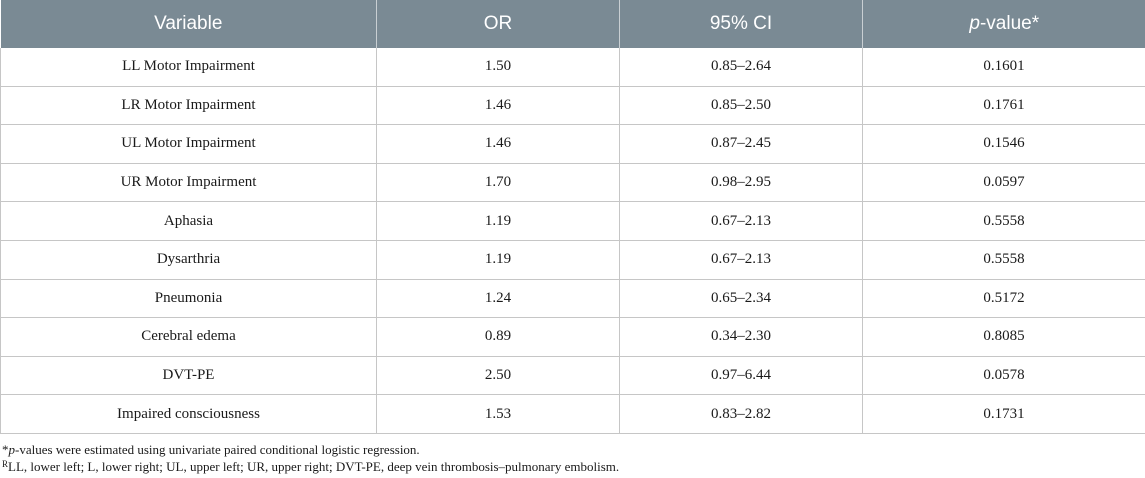 The image size is (1145, 478). Describe the element at coordinates (741, 106) in the screenshot. I see `cell-ci: 0.85–2.50` at that location.